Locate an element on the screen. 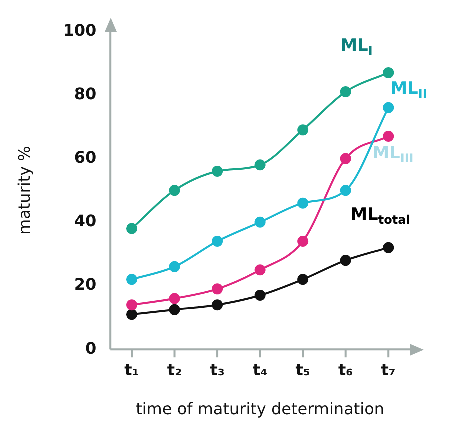  y-tick-label: 0 is located at coordinates (91, 348).